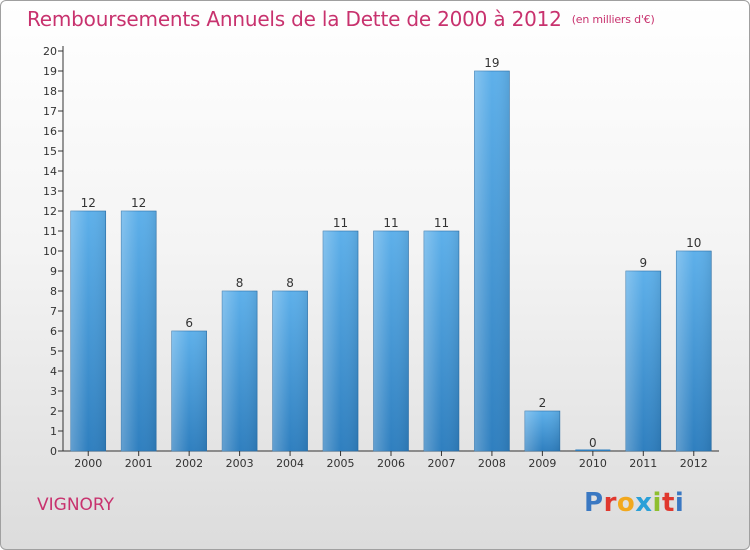 The width and height of the screenshot is (750, 550). What do you see at coordinates (668, 503) in the screenshot?
I see `logo-letter: t` at bounding box center [668, 503].